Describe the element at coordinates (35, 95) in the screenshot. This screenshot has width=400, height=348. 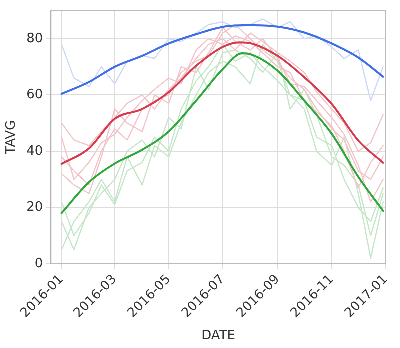
I see `y-tick-label: 60` at that location.